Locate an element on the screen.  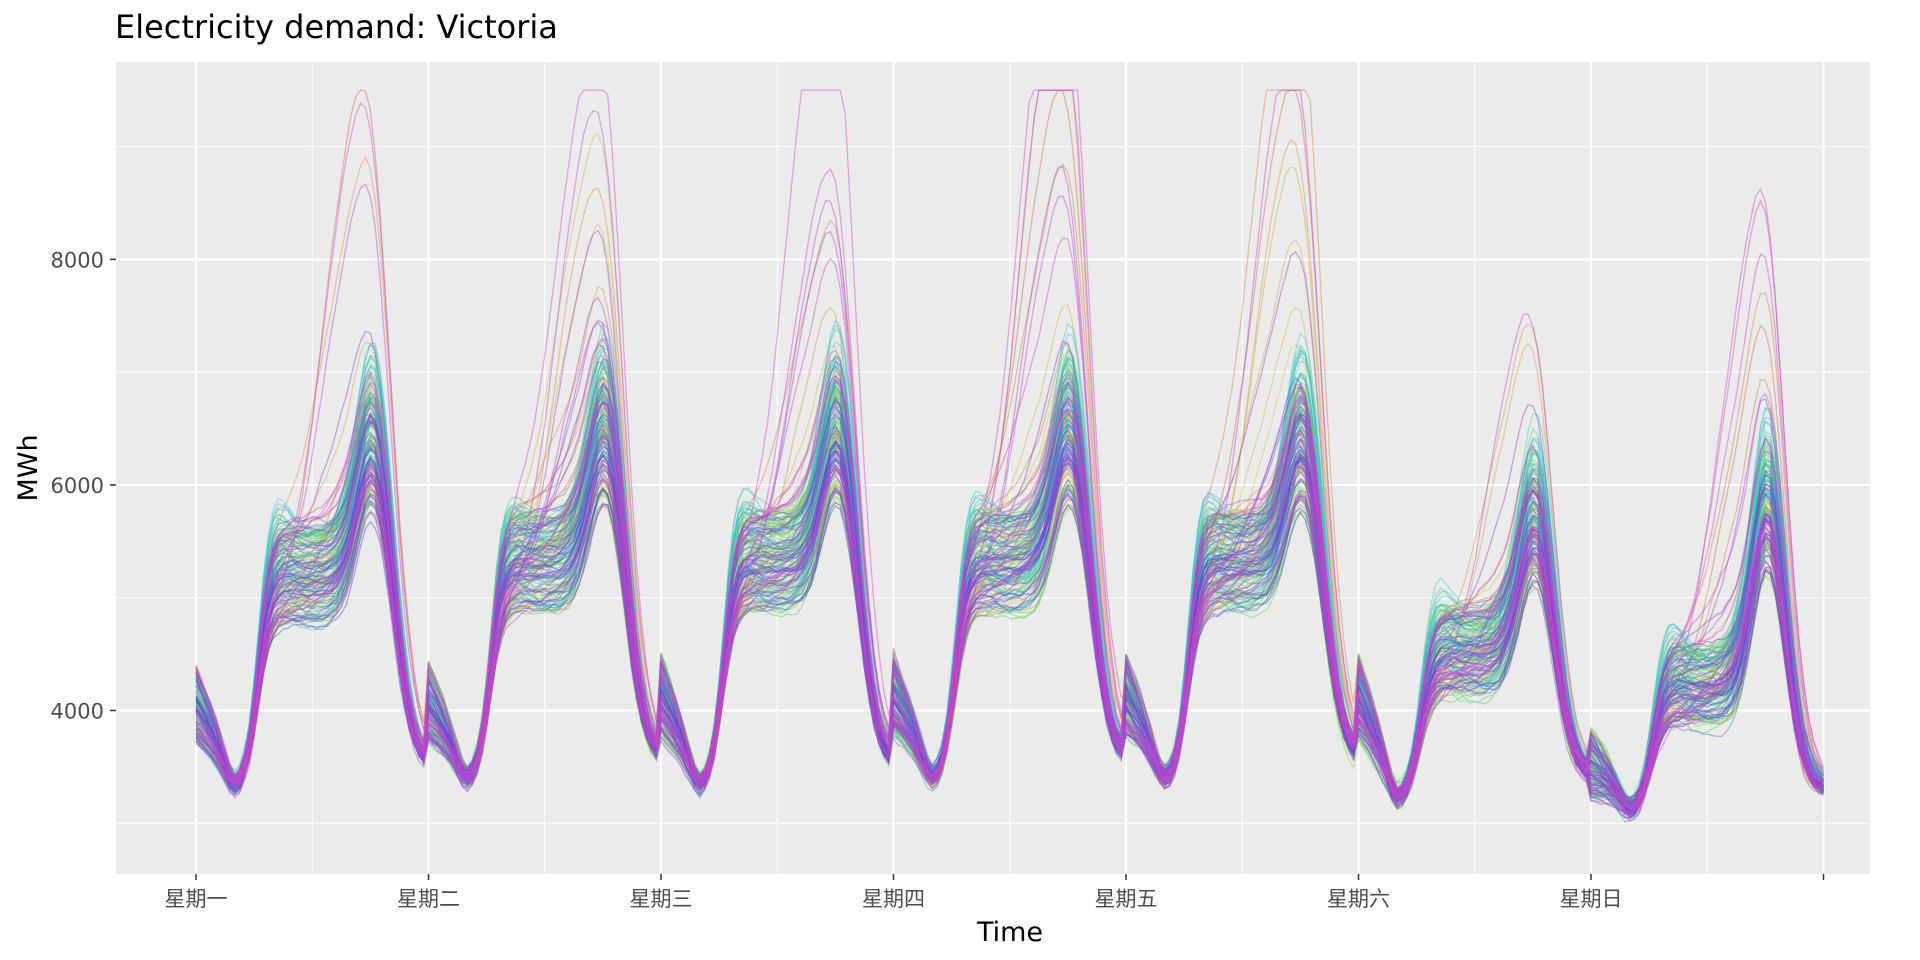
x-tick-label: 星期二 is located at coordinates (428, 899).